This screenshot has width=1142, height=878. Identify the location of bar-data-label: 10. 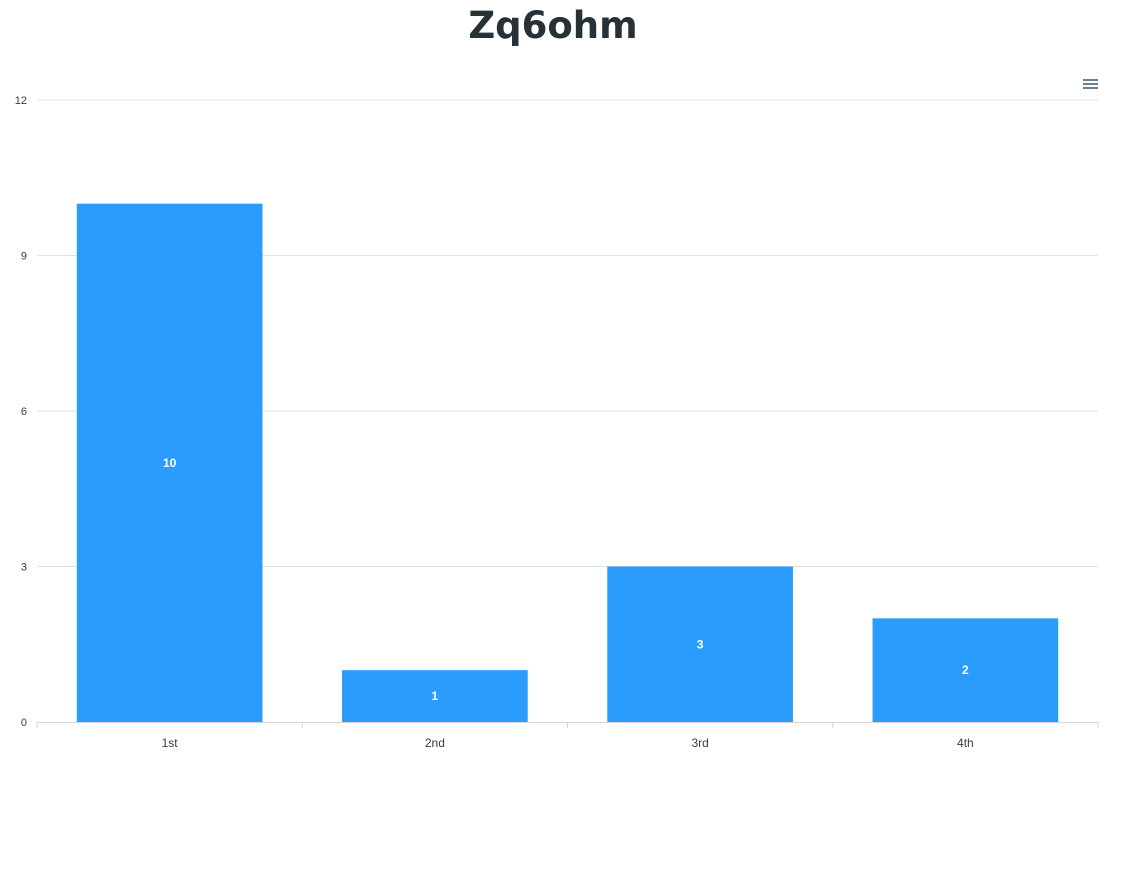
(170, 463).